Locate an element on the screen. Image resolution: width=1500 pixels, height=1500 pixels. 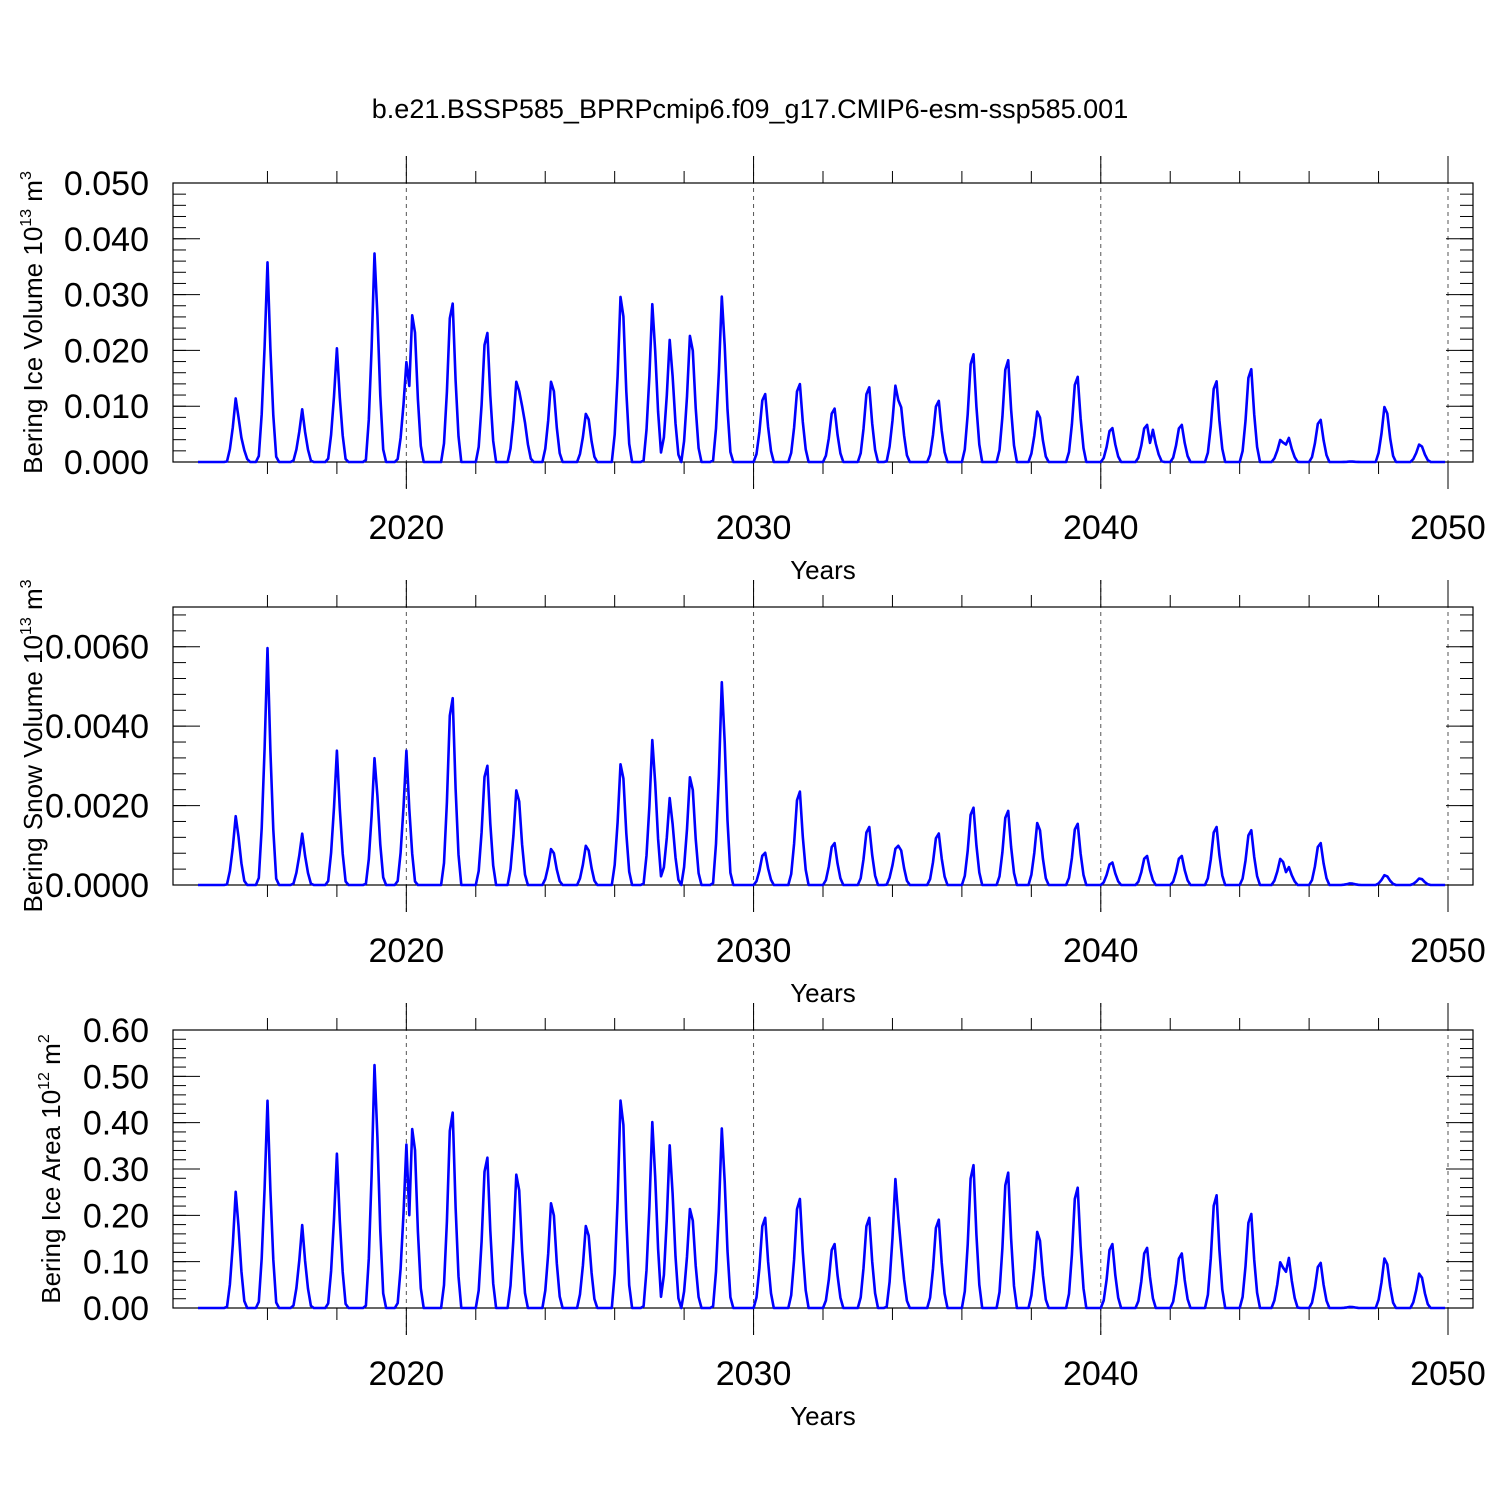
y-tick-label: 0.30 is located at coordinates (116, 1170).